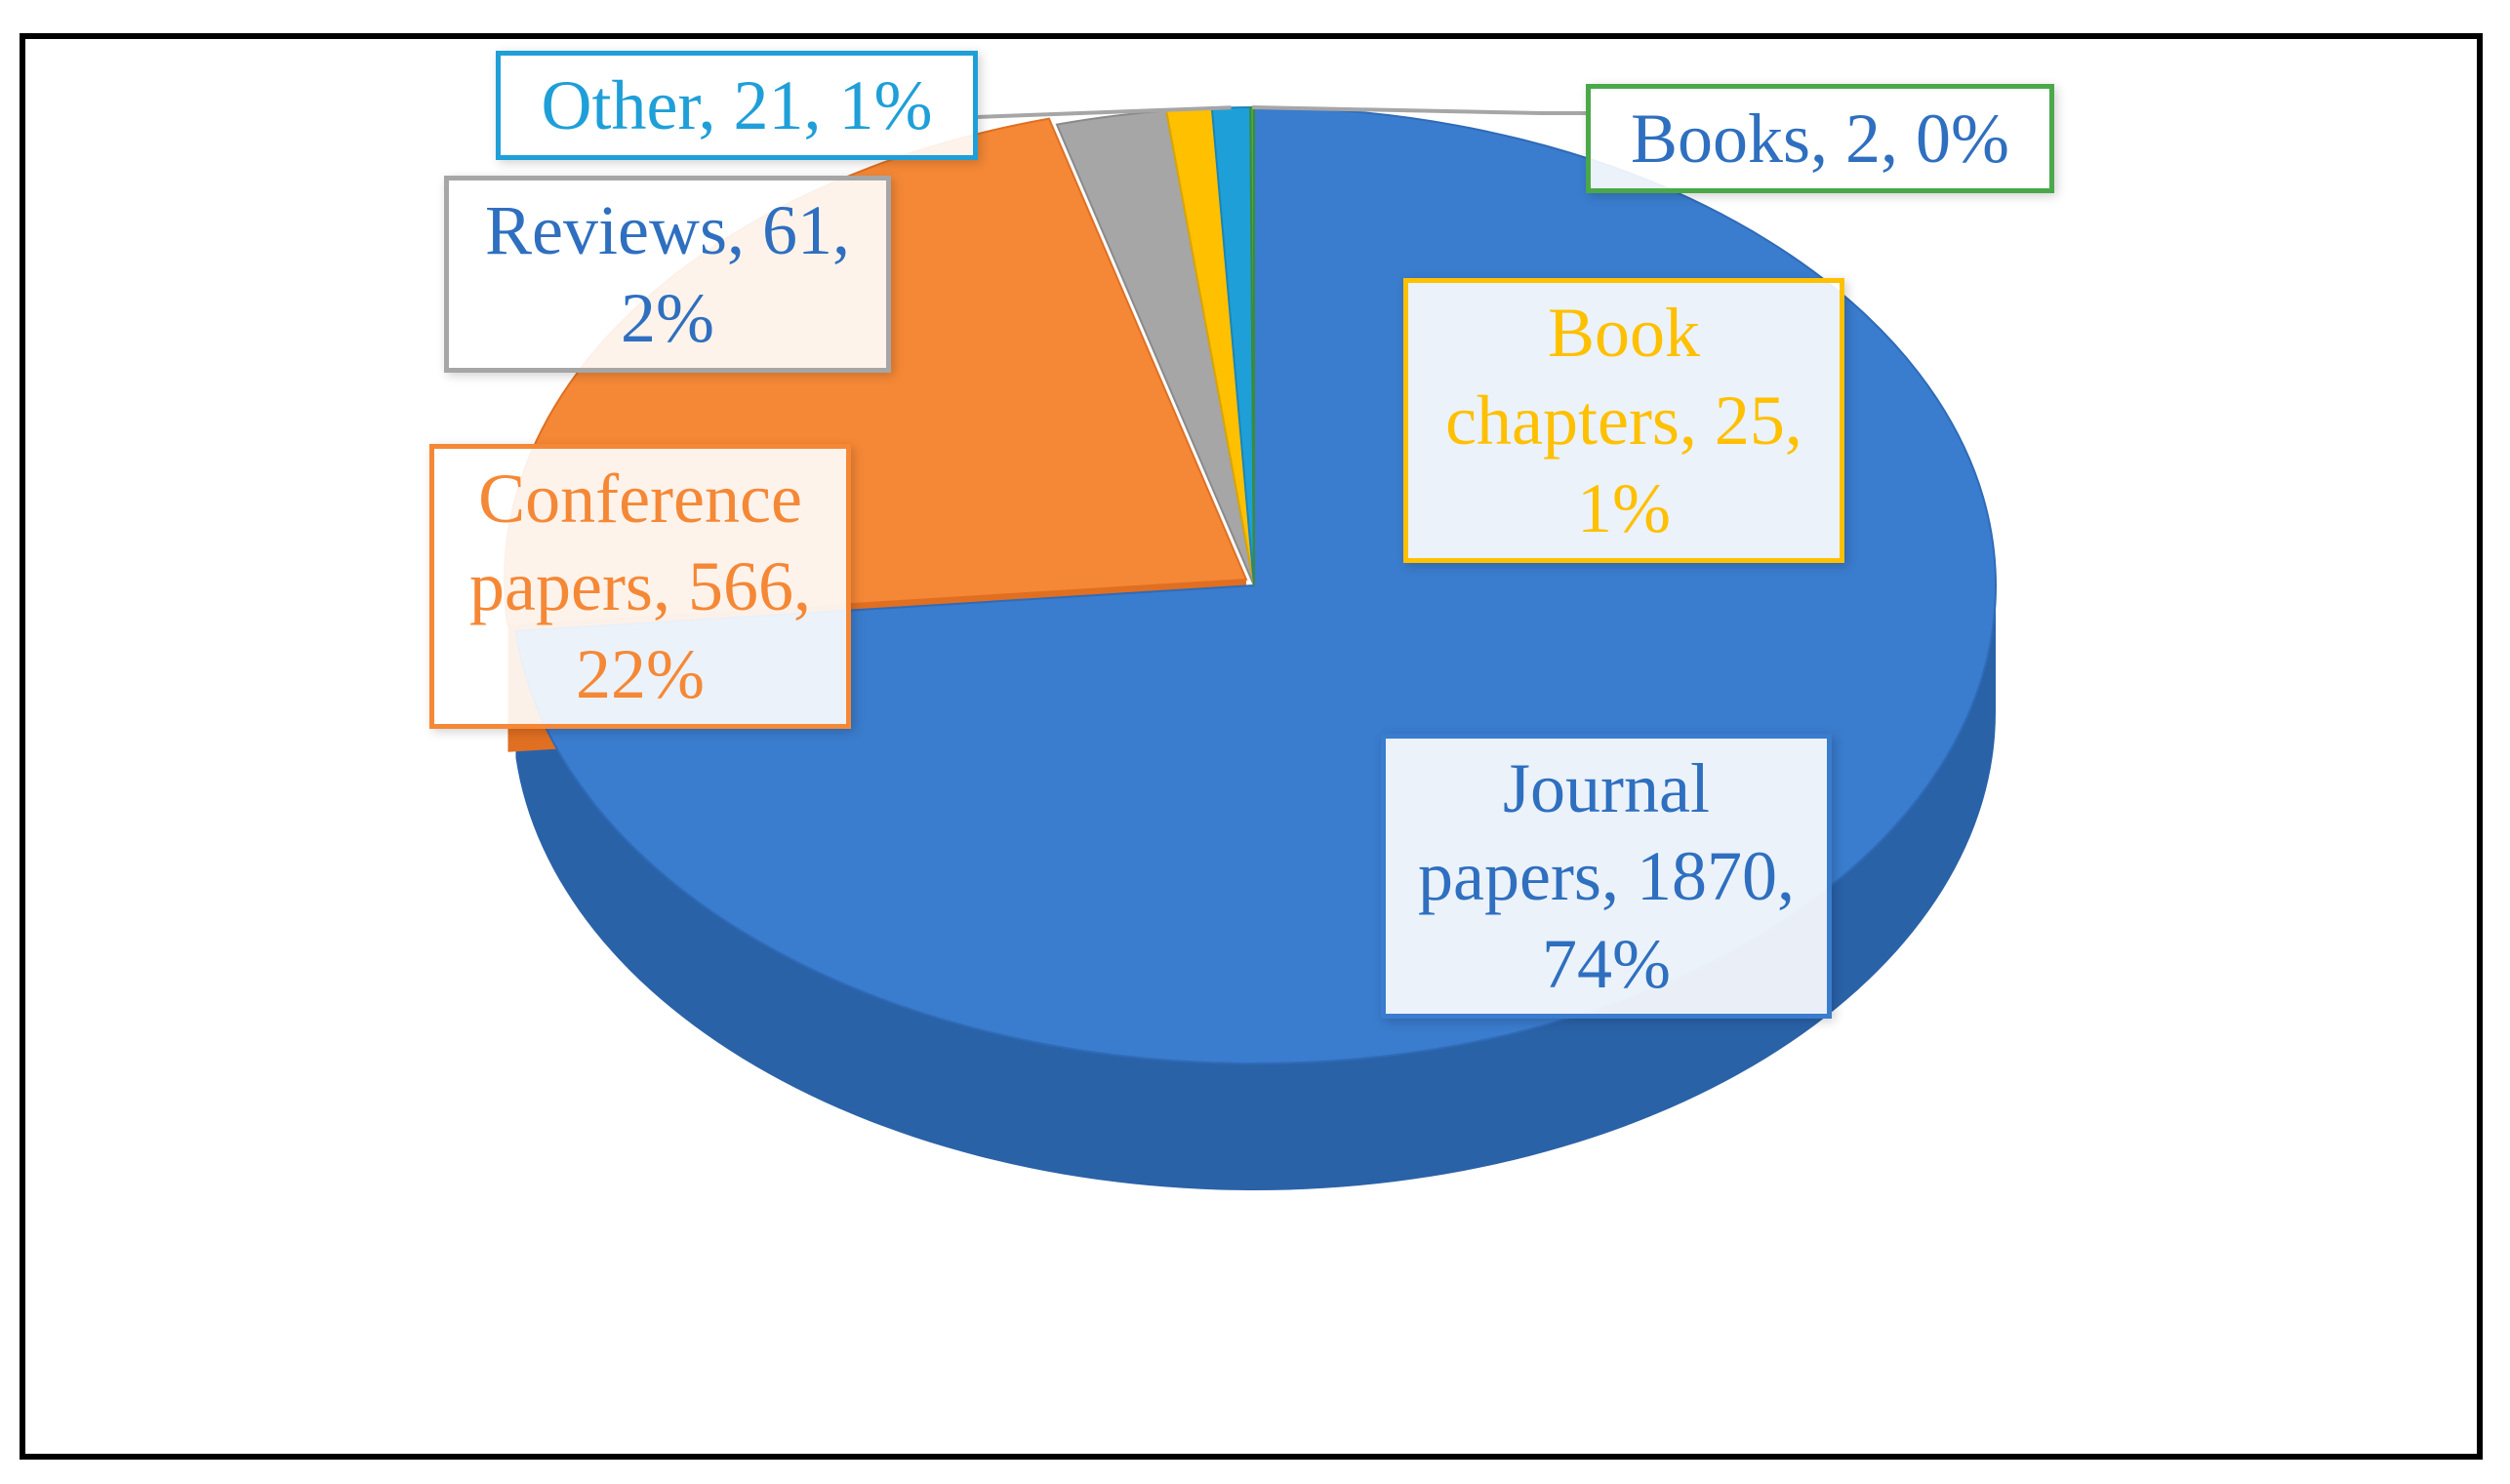  I want to click on label-line: Reviews, 61,, so click(667, 230).